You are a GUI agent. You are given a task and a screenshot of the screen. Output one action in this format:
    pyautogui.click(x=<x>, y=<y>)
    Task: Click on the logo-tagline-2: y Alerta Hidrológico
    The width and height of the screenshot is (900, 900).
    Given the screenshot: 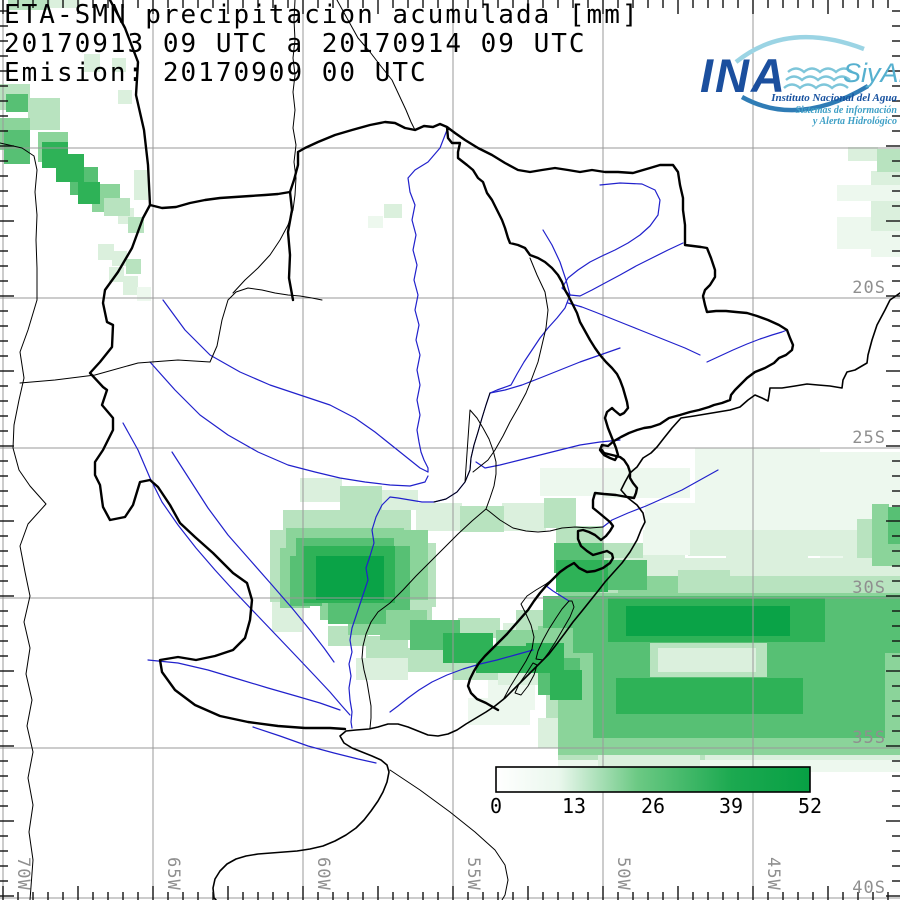 What is the action you would take?
    pyautogui.click(x=854, y=121)
    